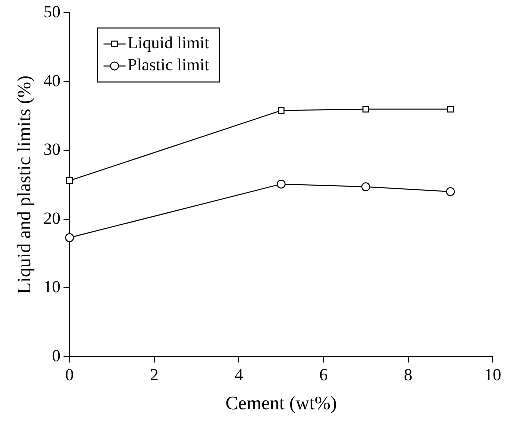  I want to click on x-tick-label: 2, so click(154, 374).